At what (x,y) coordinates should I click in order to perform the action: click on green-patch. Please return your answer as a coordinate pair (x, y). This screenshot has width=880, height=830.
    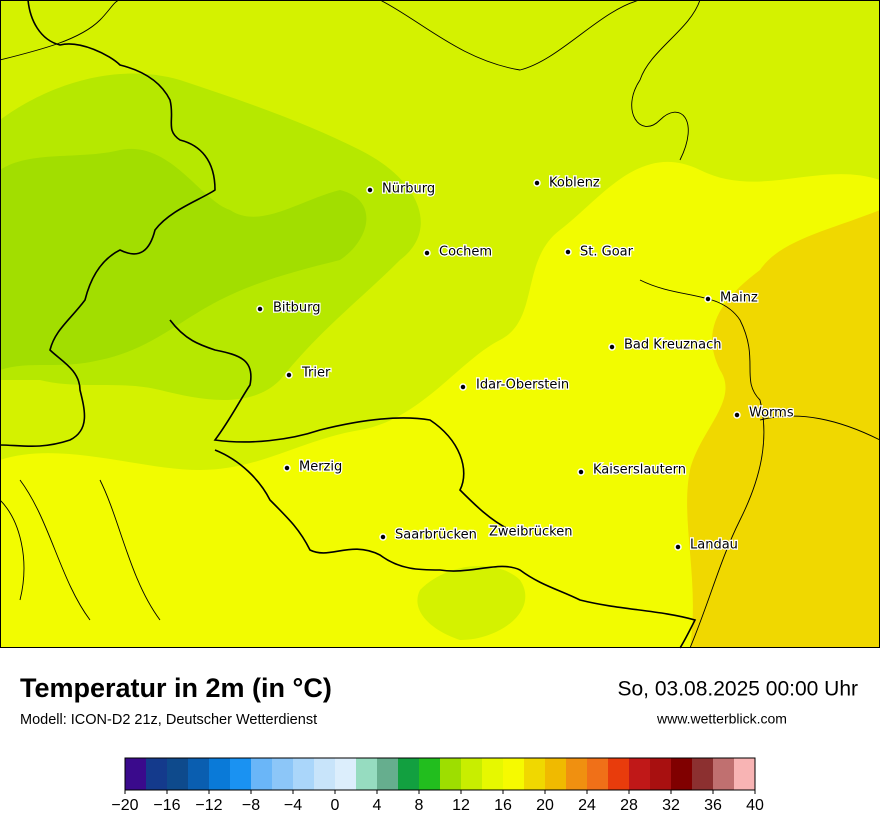
    Looking at the image, I should click on (471, 603).